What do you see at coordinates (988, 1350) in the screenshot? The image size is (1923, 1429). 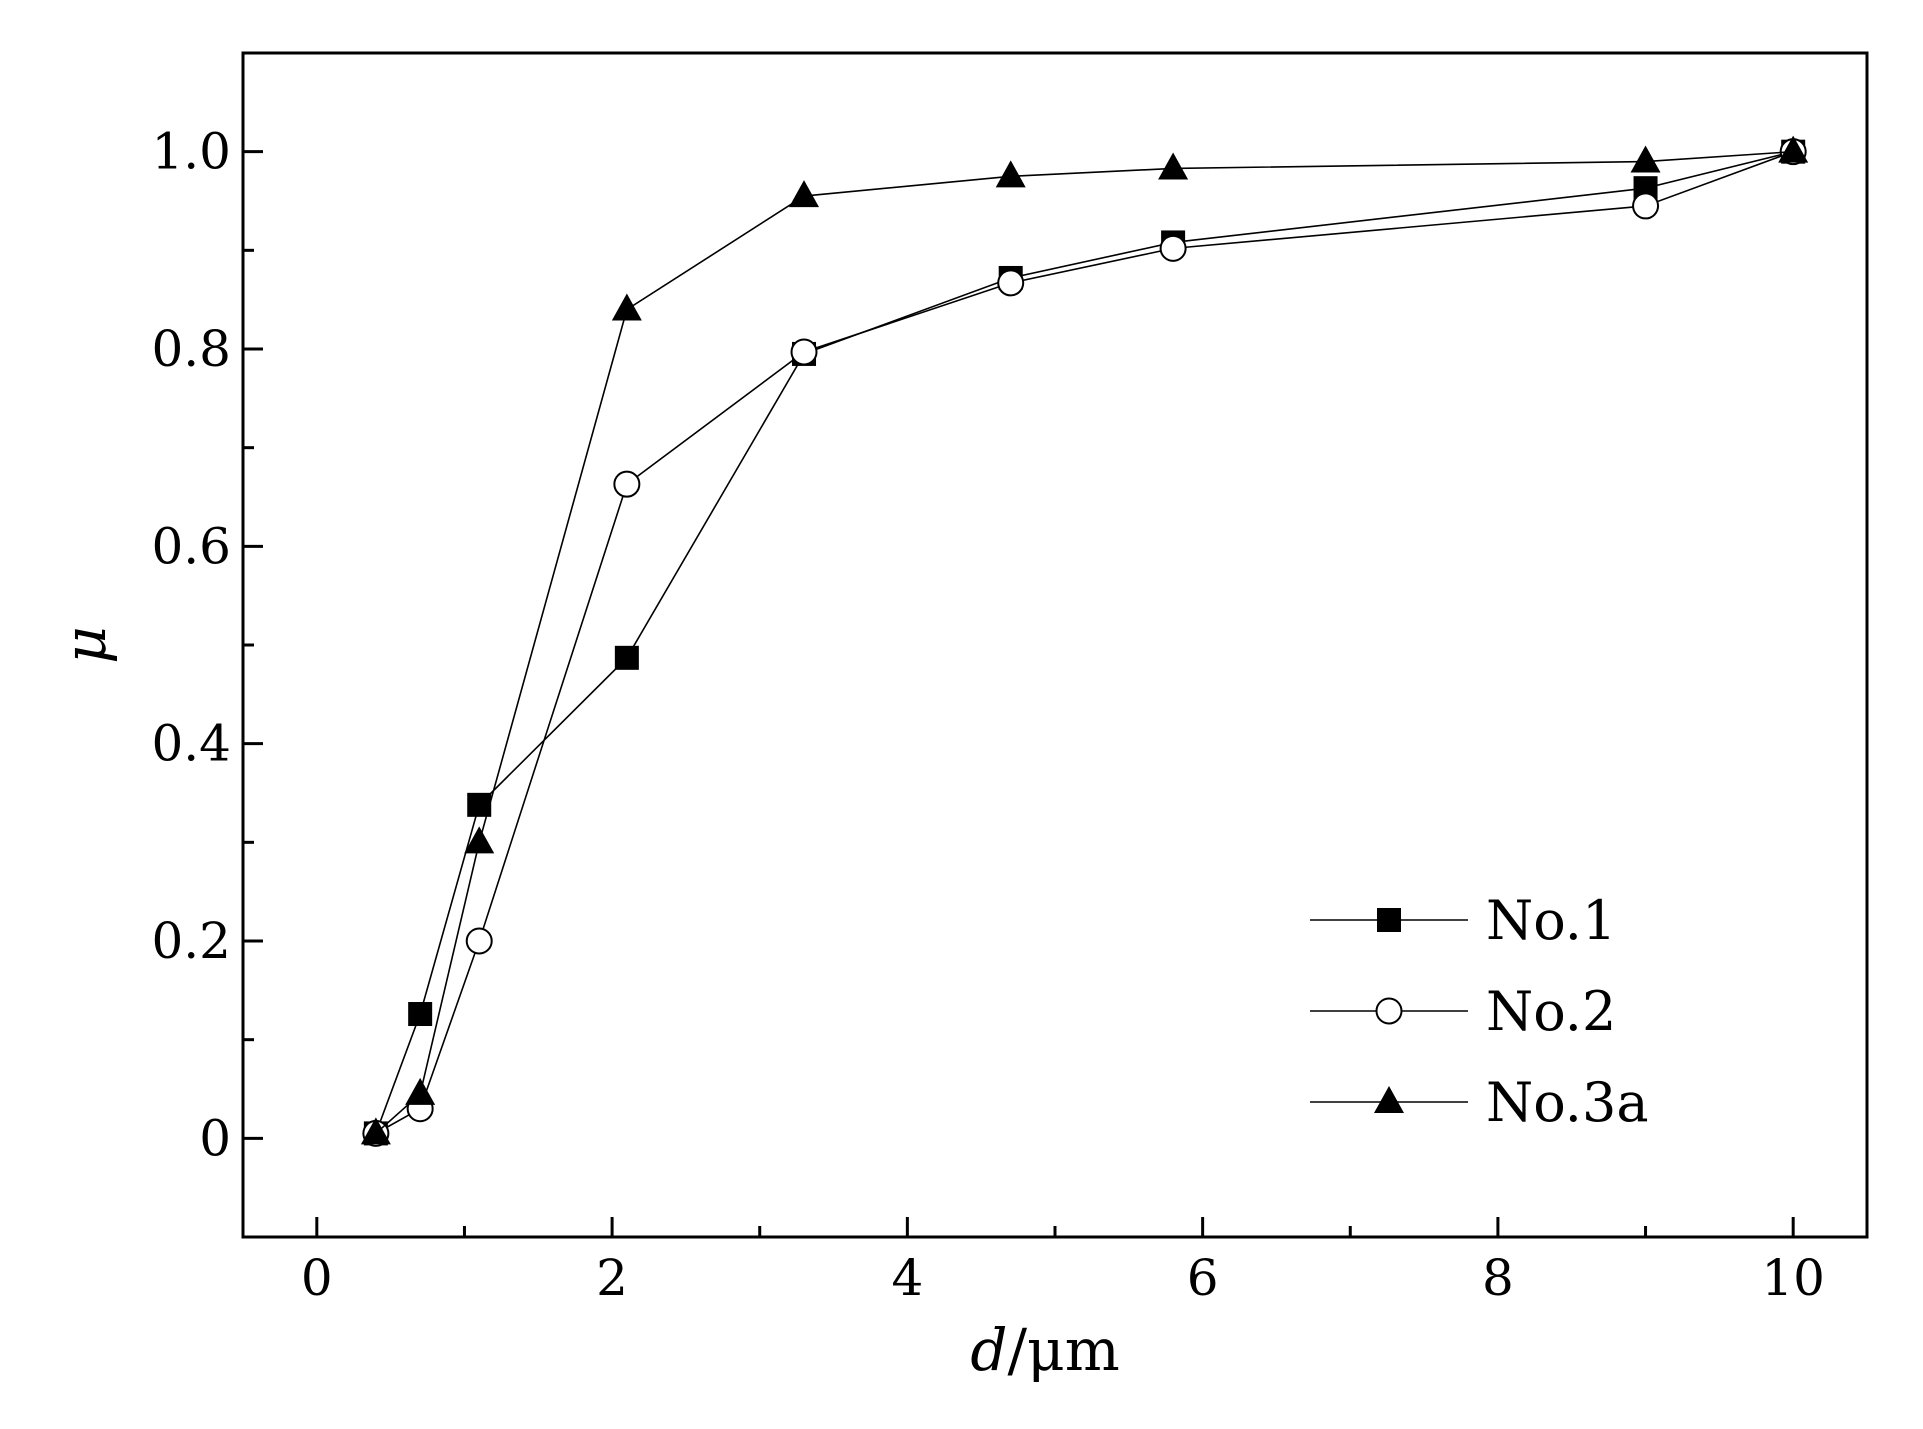 I see `x-axis-title-var: d` at bounding box center [988, 1350].